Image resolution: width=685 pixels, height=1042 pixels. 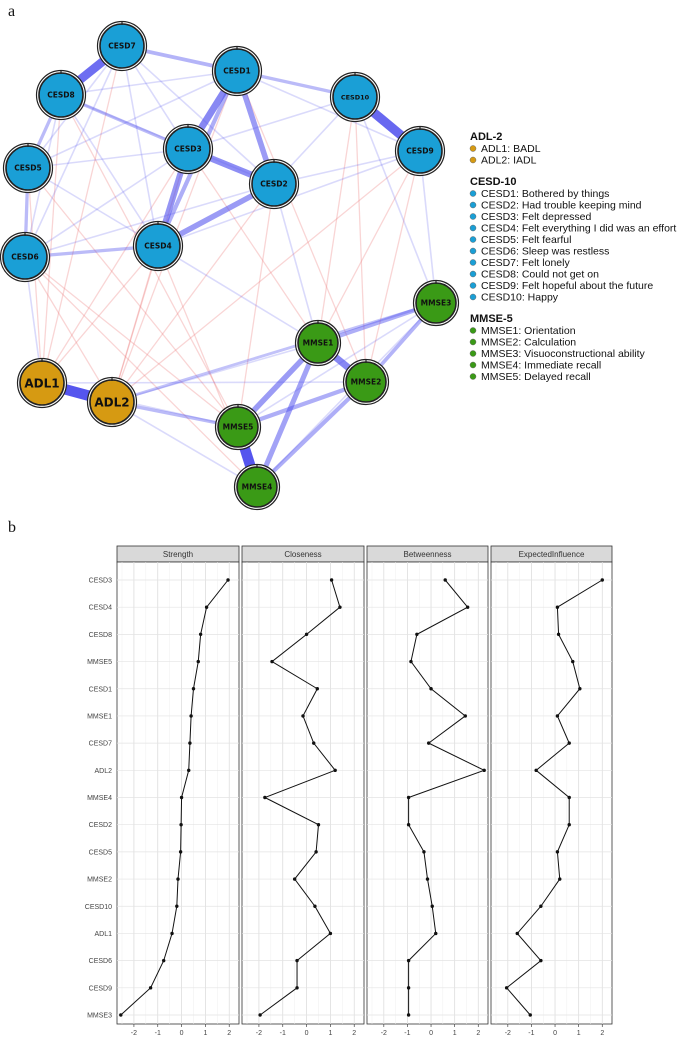 I want to click on point-strength-mmse1, so click(x=191, y=716).